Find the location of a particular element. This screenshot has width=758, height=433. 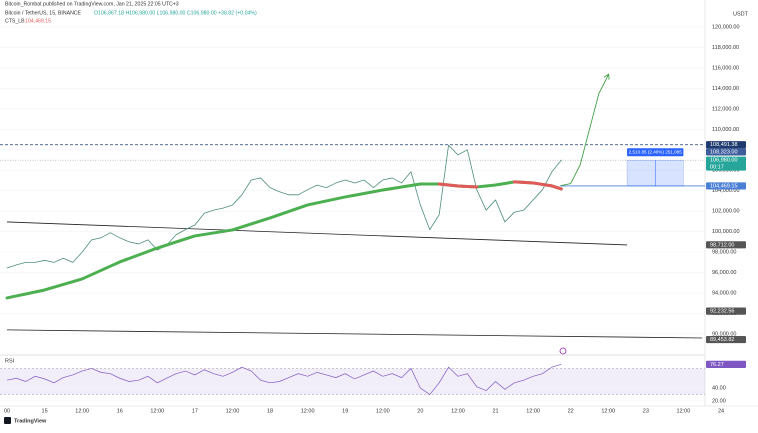

price-label: 89,453.82 is located at coordinates (722, 340).